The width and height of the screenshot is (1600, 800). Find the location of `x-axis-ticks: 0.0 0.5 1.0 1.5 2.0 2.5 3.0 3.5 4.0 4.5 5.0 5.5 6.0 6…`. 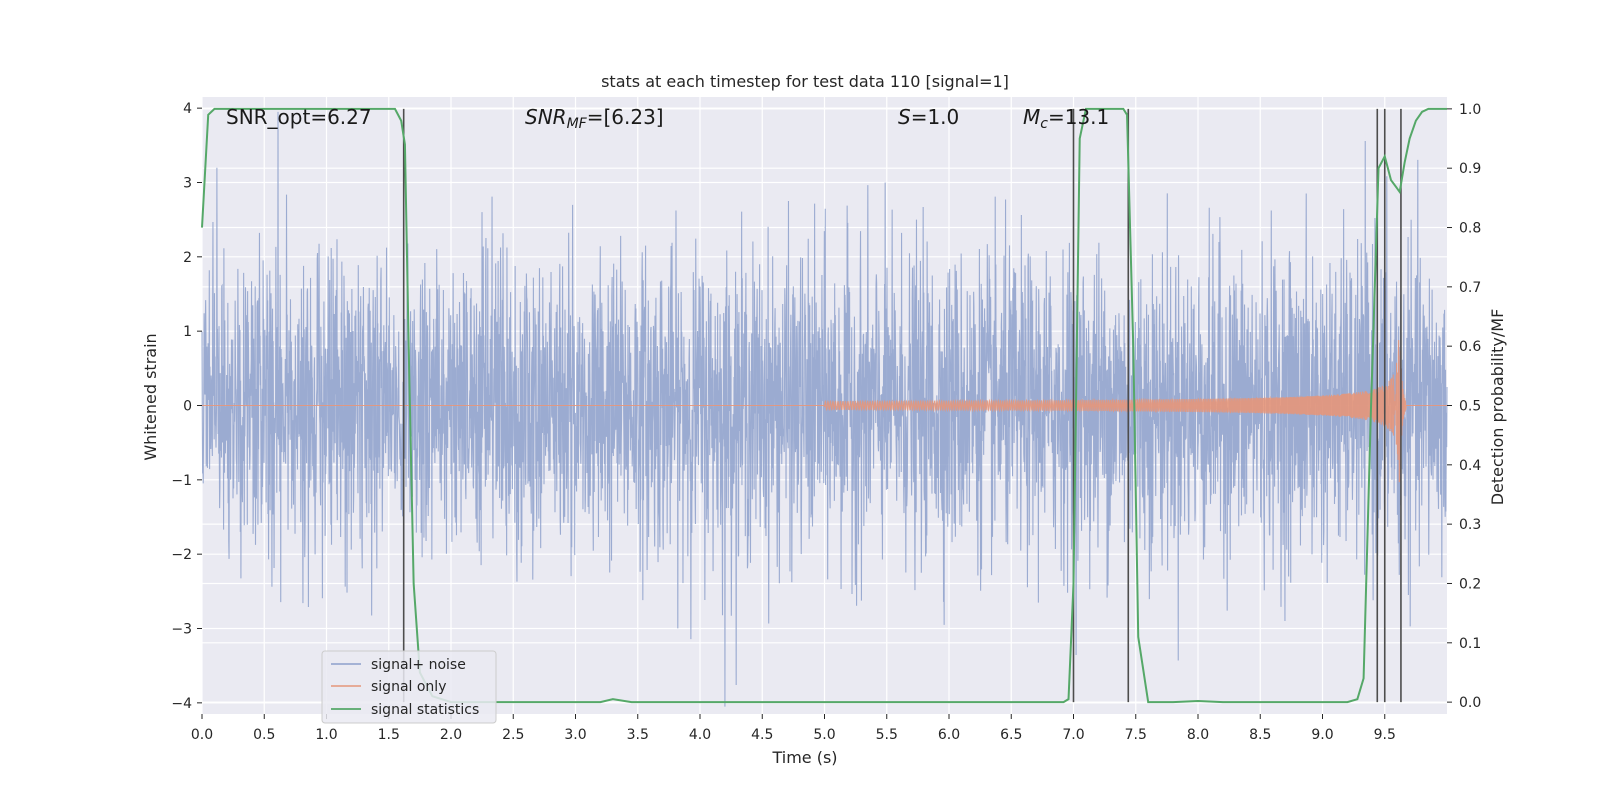

x-axis-ticks: 0.0 0.5 1.0 1.5 2.0 2.5 3.0 3.5 4.0 4.5 5.0 5.5 6.0 6… is located at coordinates (793, 728).